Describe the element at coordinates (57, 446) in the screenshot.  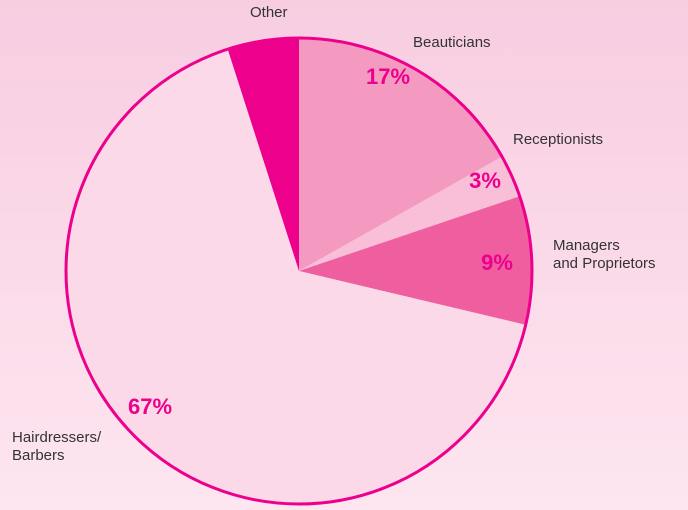
I see `slice-label: Hairdressers/ Barbers` at that location.